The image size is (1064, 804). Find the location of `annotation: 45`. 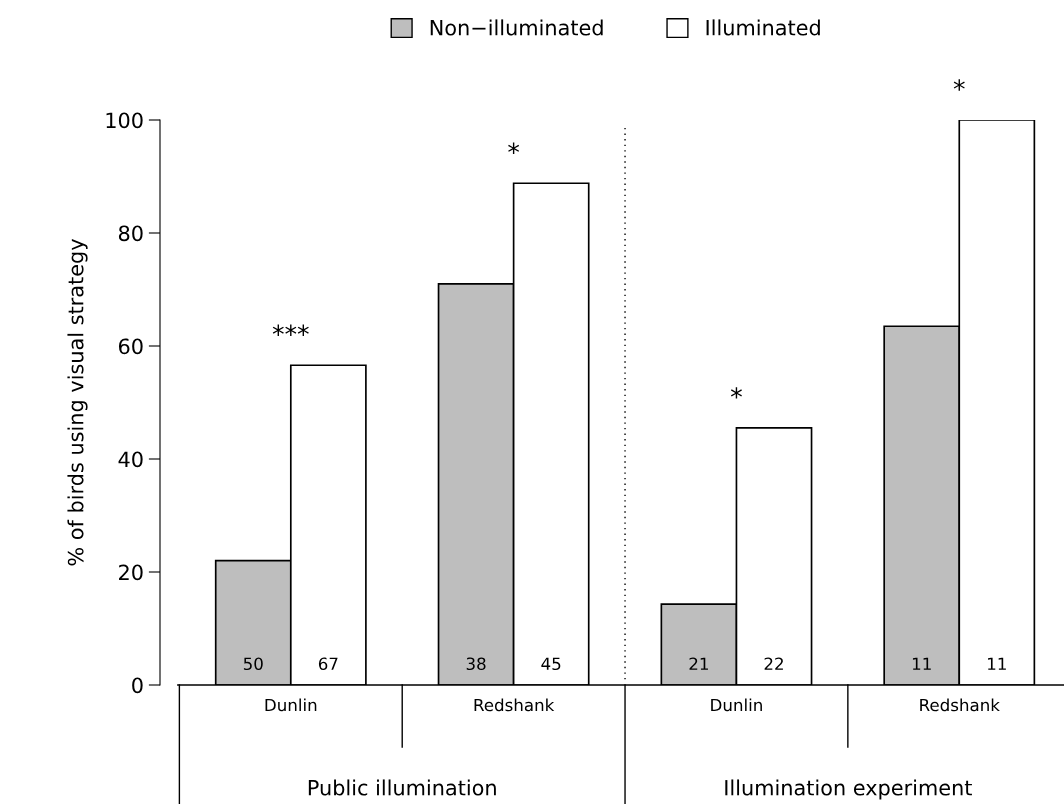

annotation: 45 is located at coordinates (551, 664).